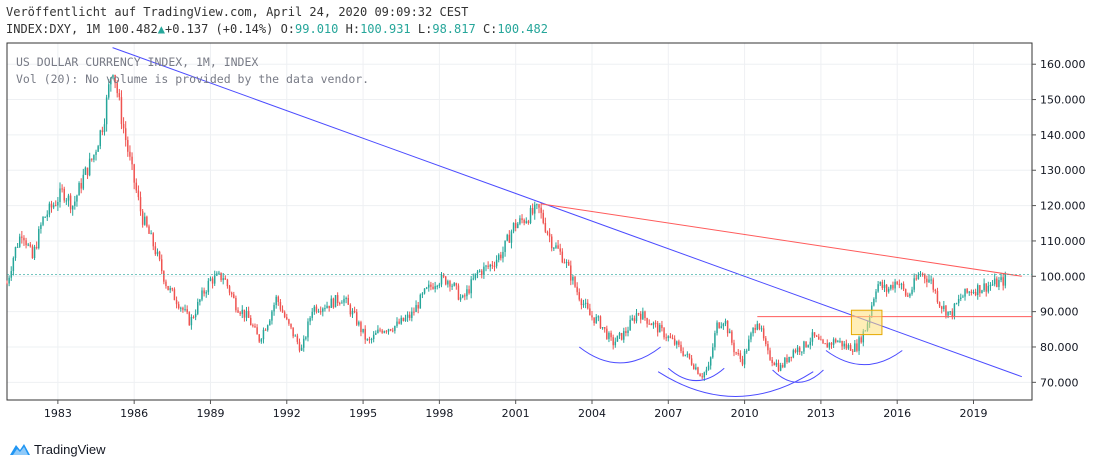 Image resolution: width=1100 pixels, height=466 pixels. I want to click on red-trendline, so click(781, 240).